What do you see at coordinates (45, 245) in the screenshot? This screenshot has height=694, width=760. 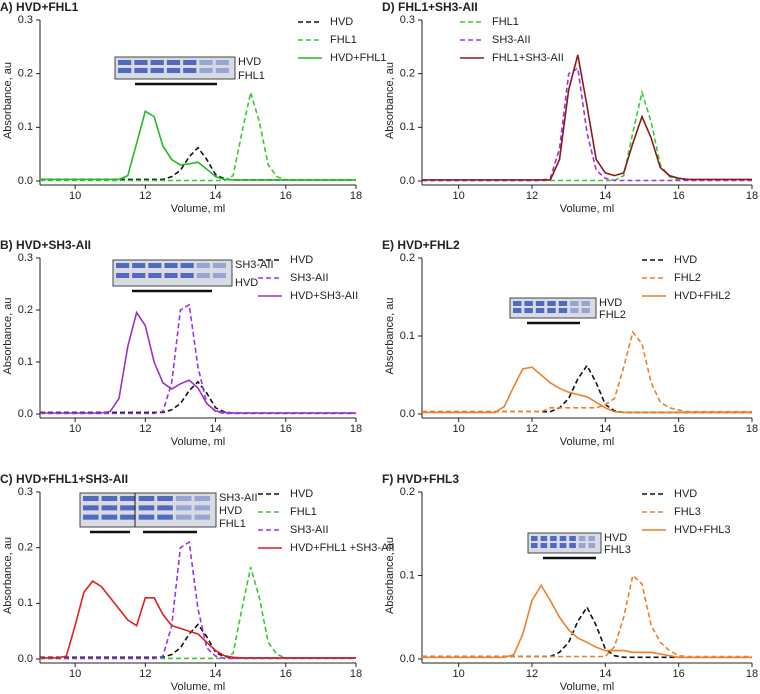 I see `panel-title: B) HVD+SH3-AII` at bounding box center [45, 245].